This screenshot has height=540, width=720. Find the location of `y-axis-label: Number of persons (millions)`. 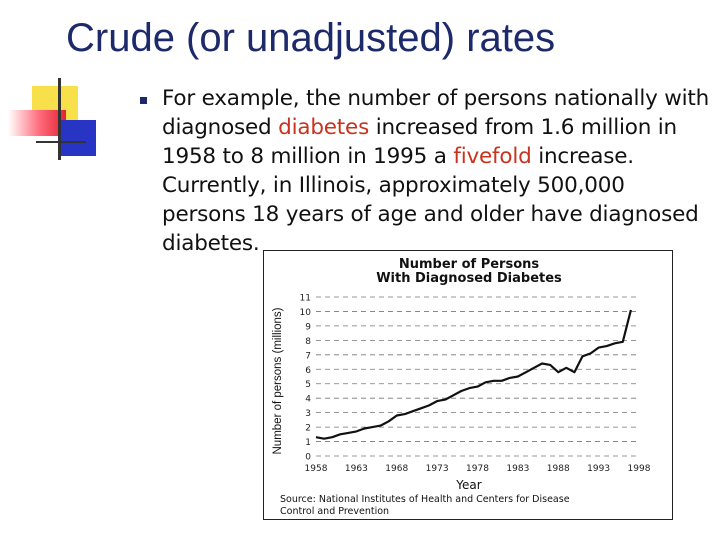

y-axis-label: Number of persons (millions) is located at coordinates (278, 380).